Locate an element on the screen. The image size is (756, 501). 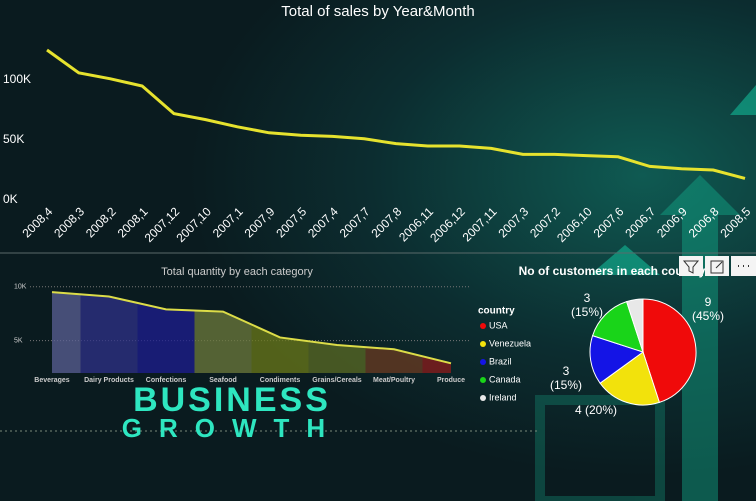
x-tick-label: Beverages is located at coordinates (52, 380).